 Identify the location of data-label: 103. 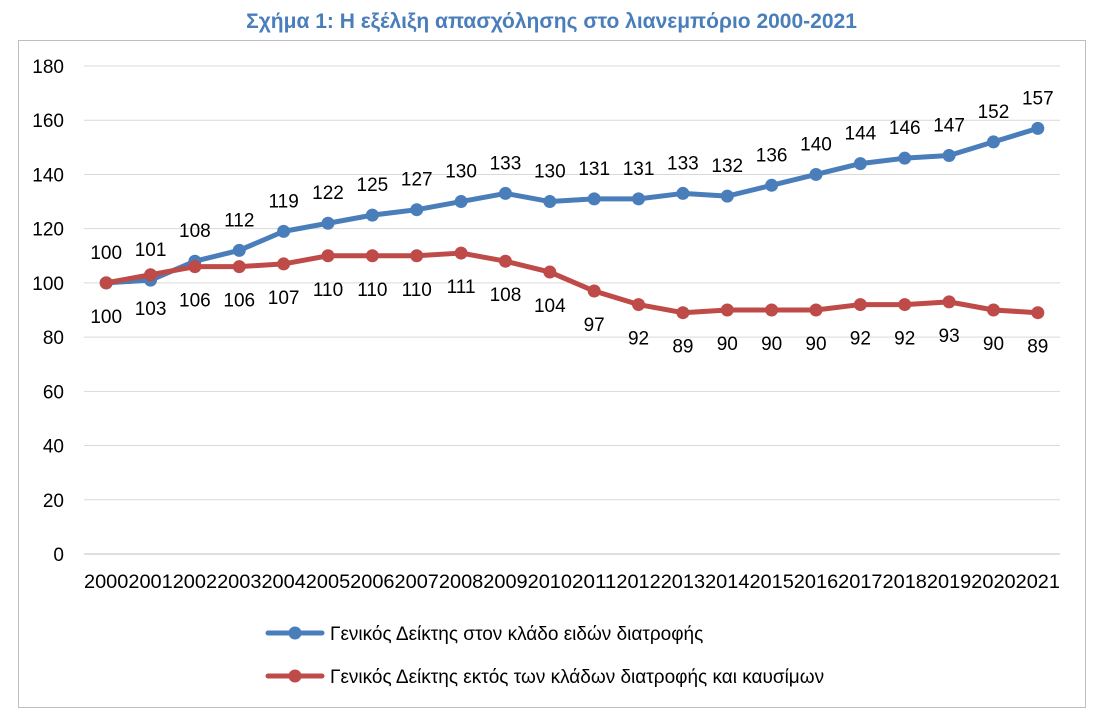
(151, 309).